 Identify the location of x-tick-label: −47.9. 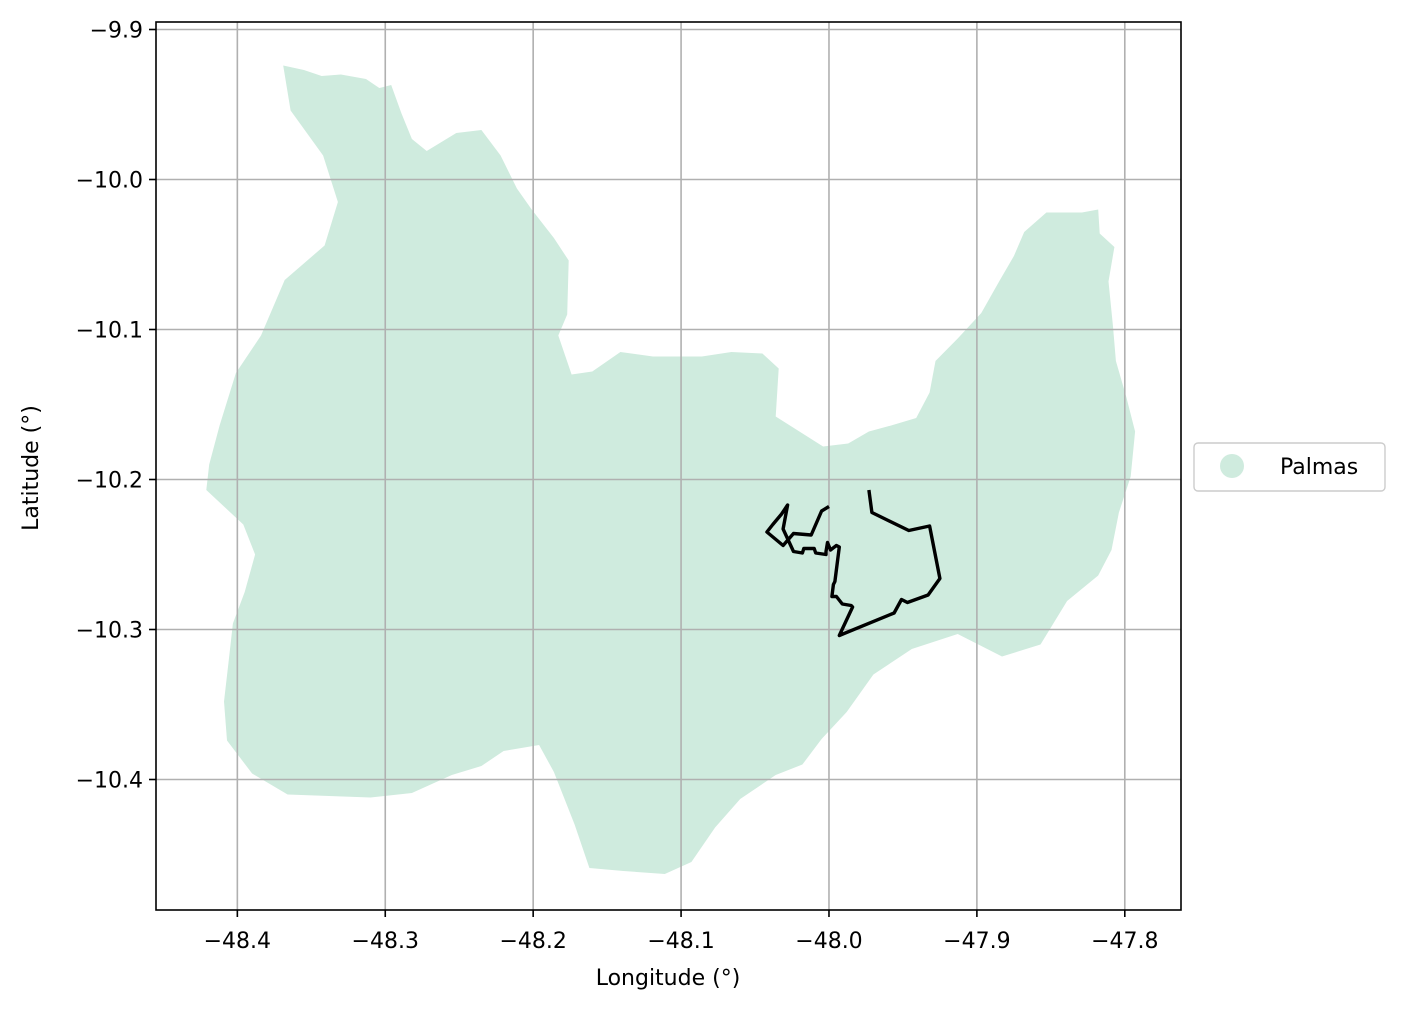
(976, 941).